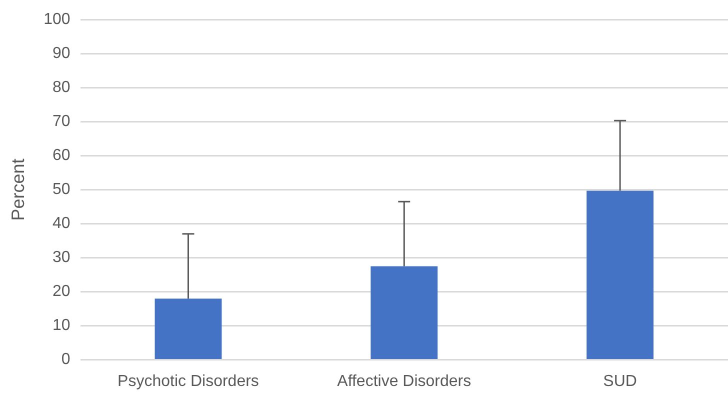  Describe the element at coordinates (404, 381) in the screenshot. I see `x-tick-label: Affective Disorders` at that location.